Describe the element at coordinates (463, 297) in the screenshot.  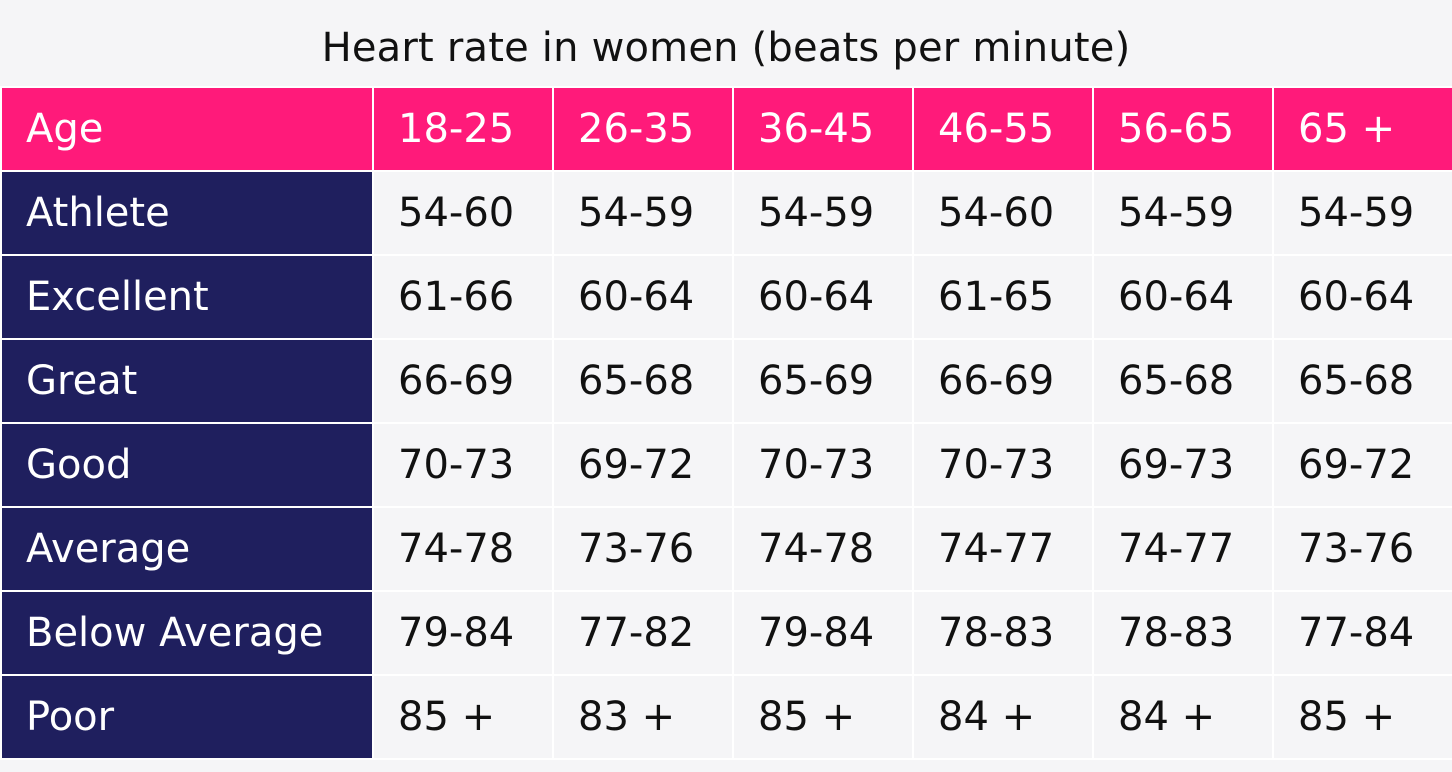
I see `table-cell: 61-66` at that location.